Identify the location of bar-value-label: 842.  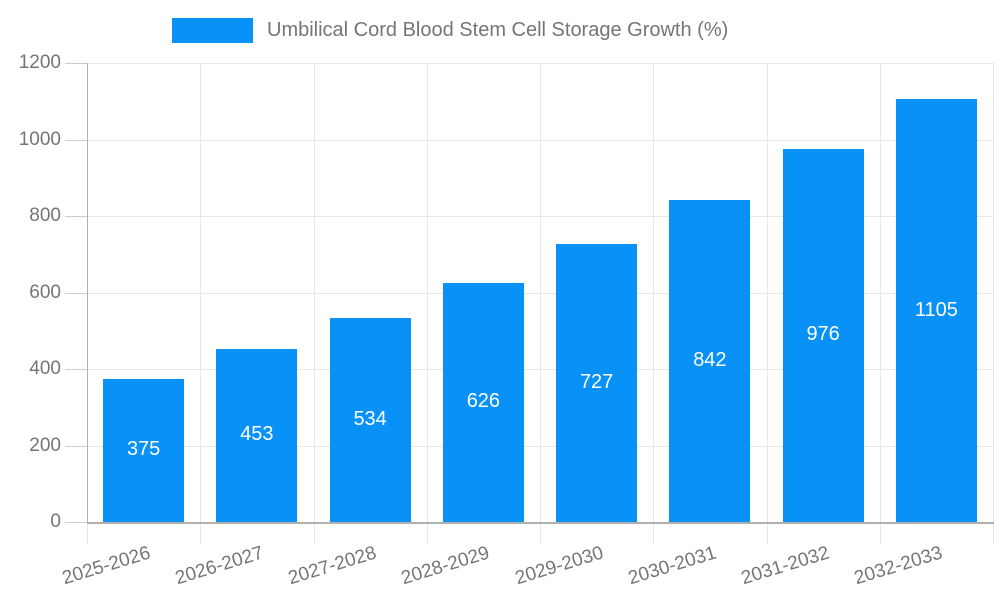
(710, 359).